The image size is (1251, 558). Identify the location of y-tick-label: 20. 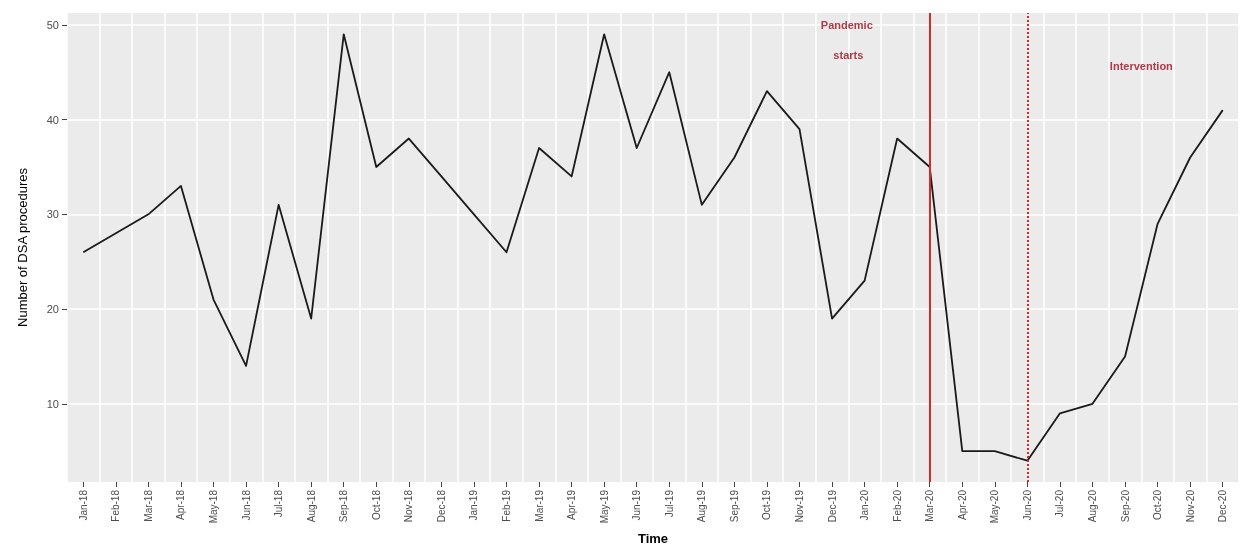
(52, 309).